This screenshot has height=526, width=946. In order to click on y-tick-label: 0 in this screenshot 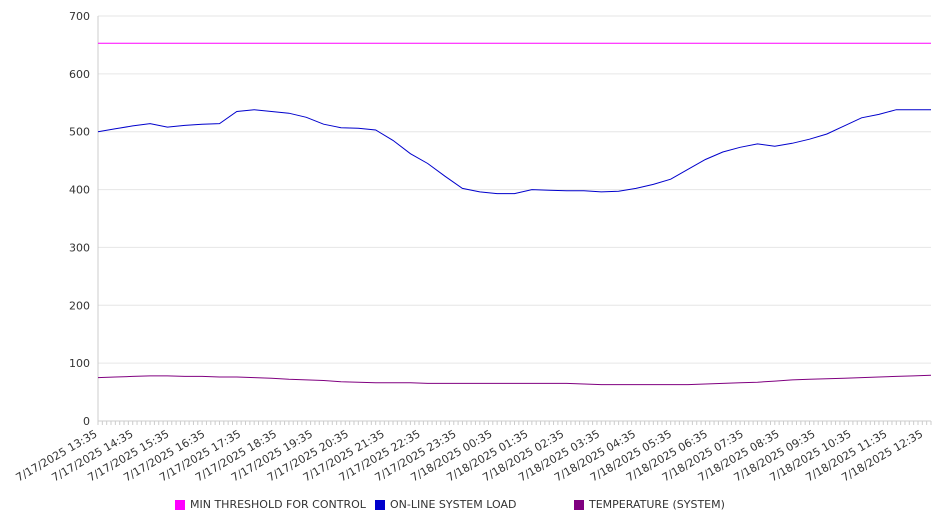, I will do `click(86, 421)`.